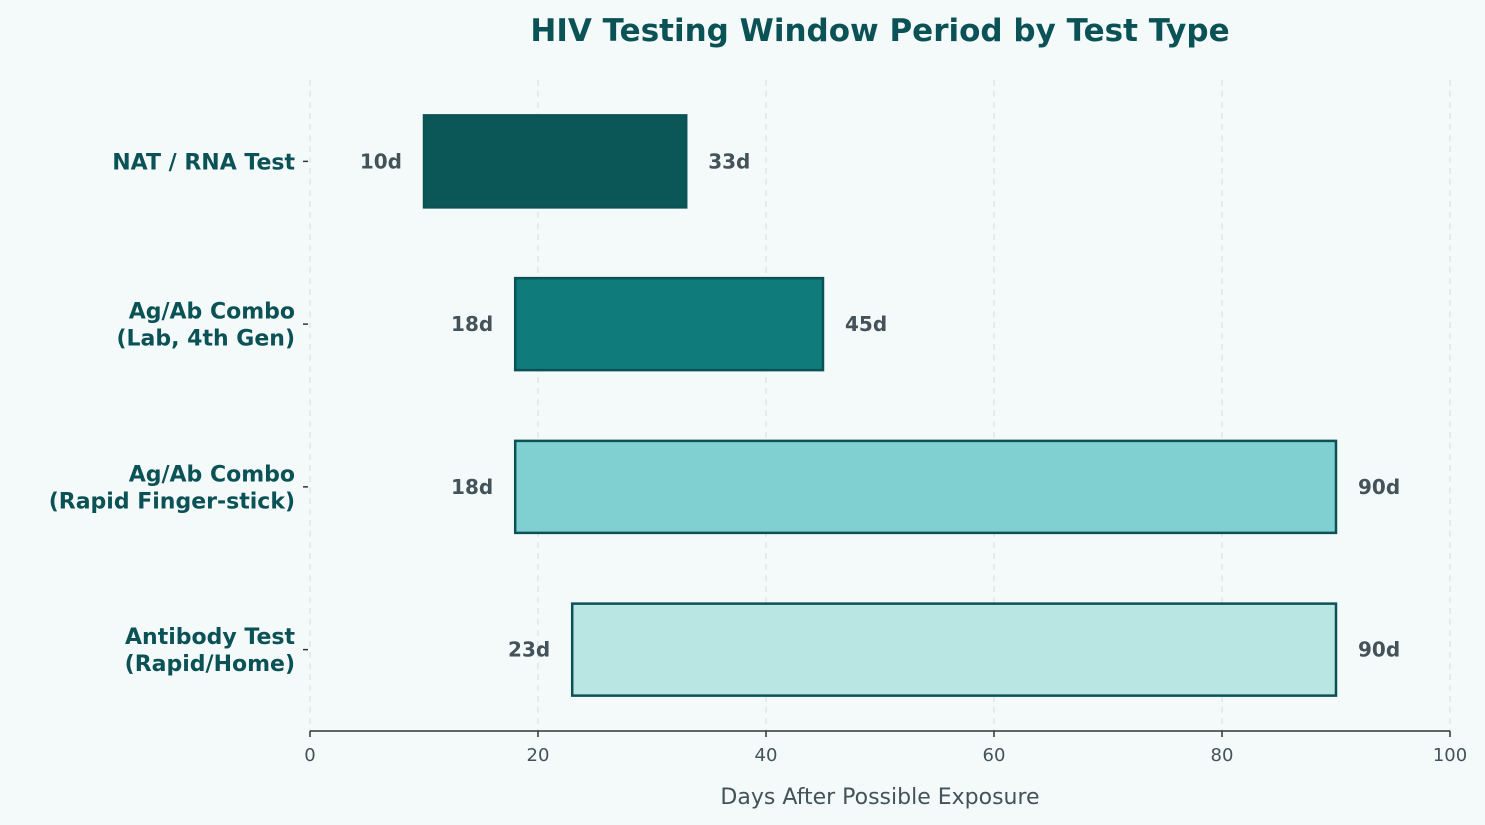 Image resolution: width=1485 pixels, height=825 pixels. What do you see at coordinates (210, 664) in the screenshot?
I see `category-label-line: (Rapid/Home)` at bounding box center [210, 664].